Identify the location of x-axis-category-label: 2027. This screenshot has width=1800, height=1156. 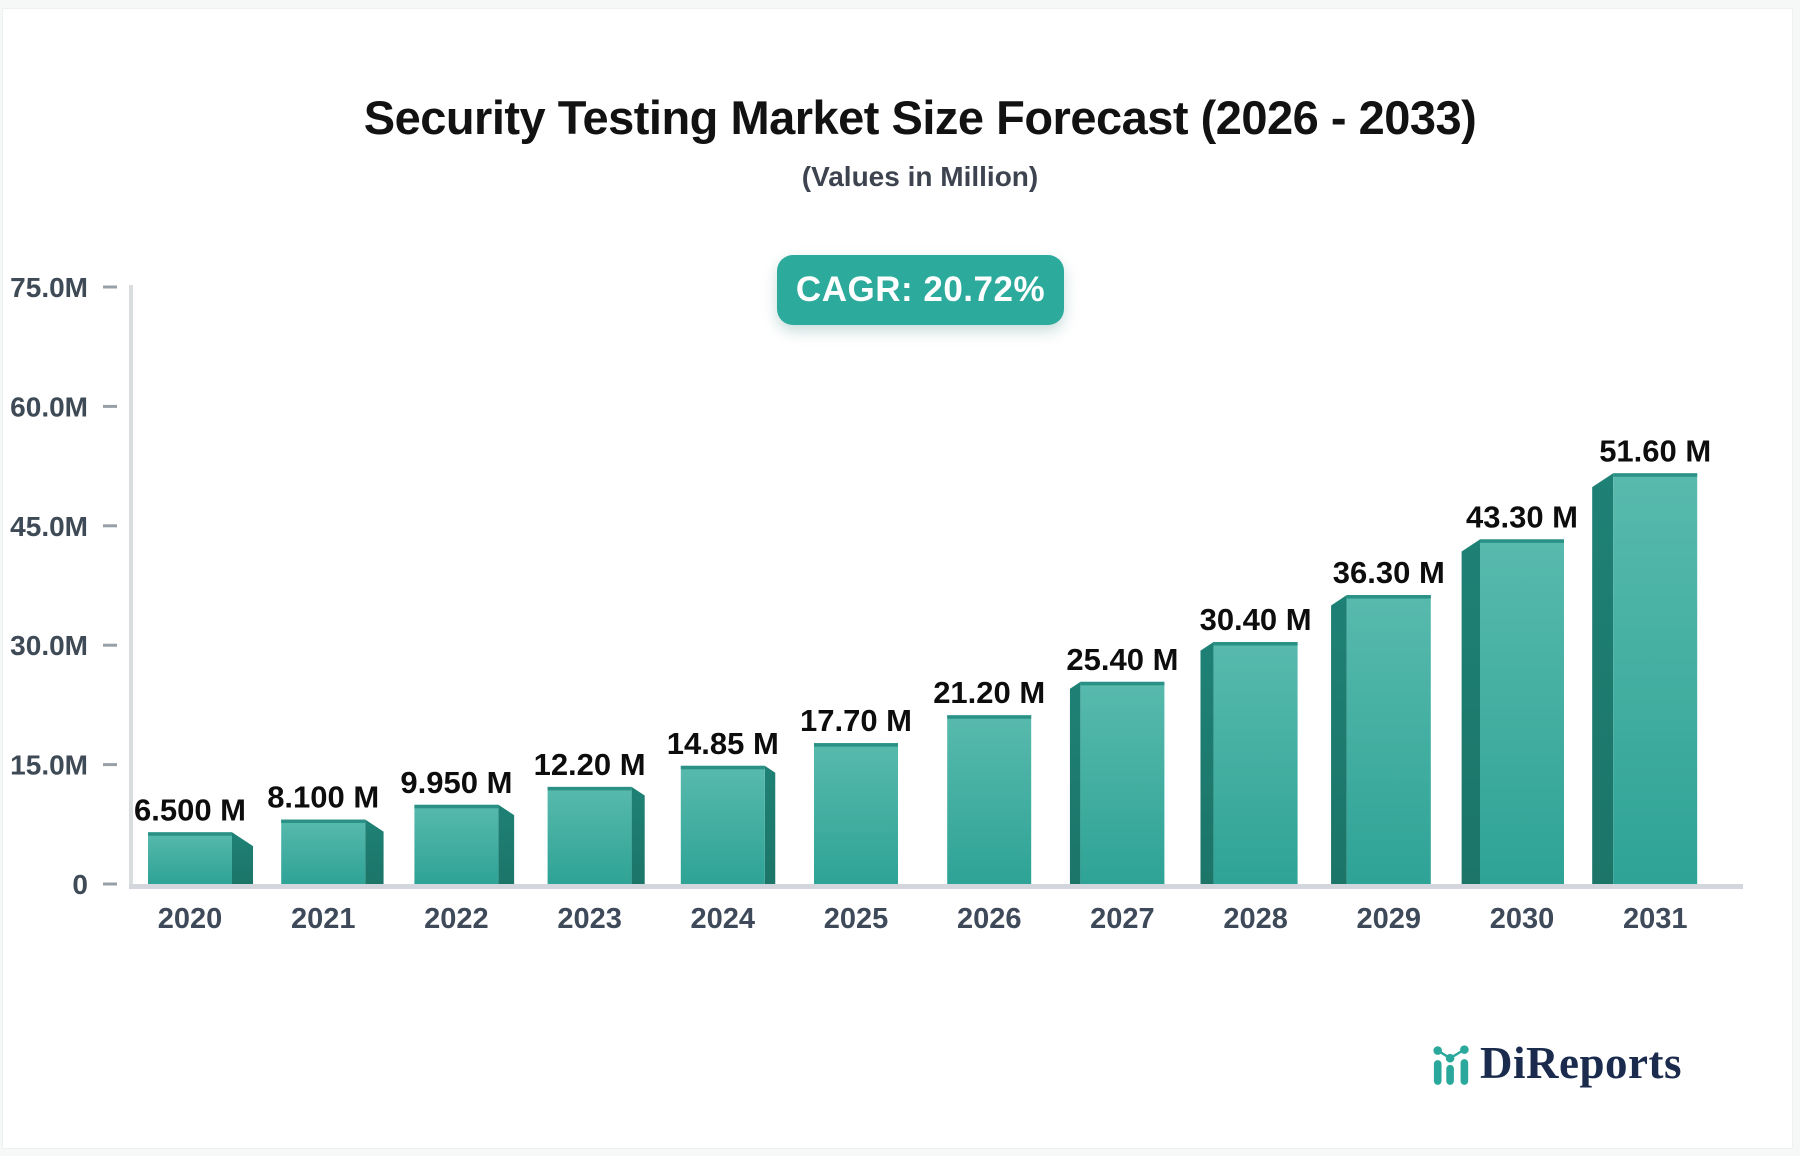
(1122, 919).